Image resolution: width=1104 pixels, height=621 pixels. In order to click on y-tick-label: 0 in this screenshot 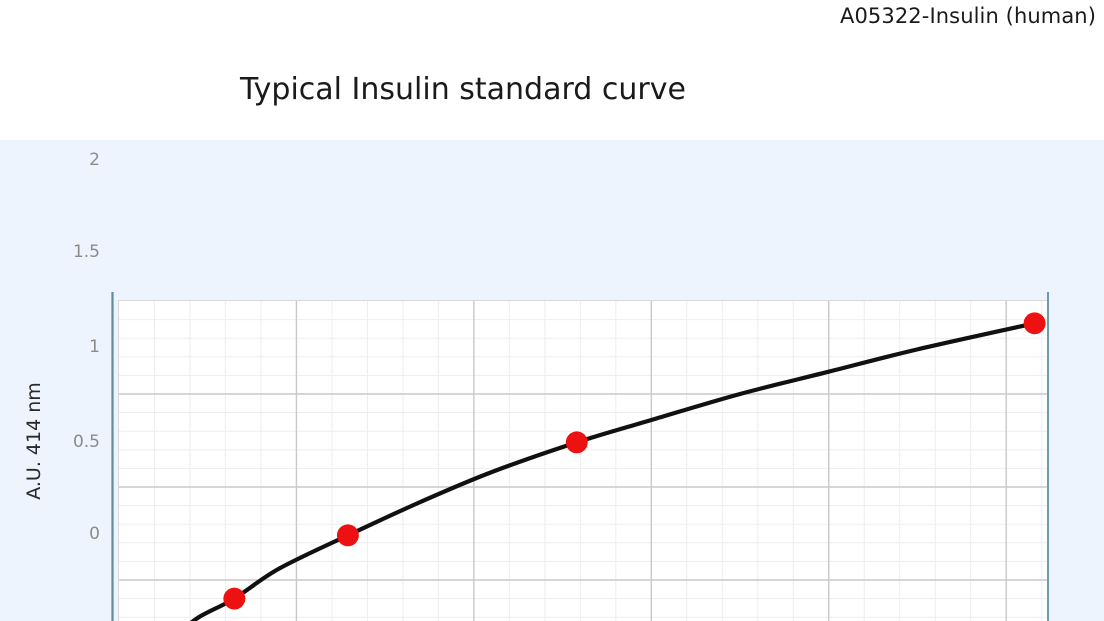, I will do `click(94, 534)`.